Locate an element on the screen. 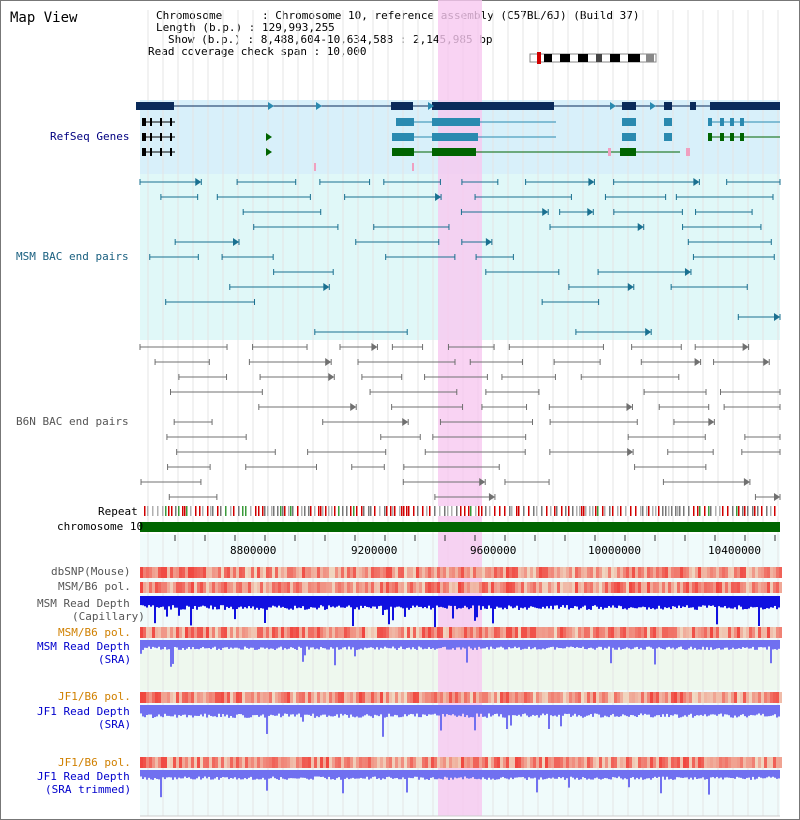  jf1-b6-pol-trimmed-label: JF1/B6 pol. is located at coordinates (94, 762).